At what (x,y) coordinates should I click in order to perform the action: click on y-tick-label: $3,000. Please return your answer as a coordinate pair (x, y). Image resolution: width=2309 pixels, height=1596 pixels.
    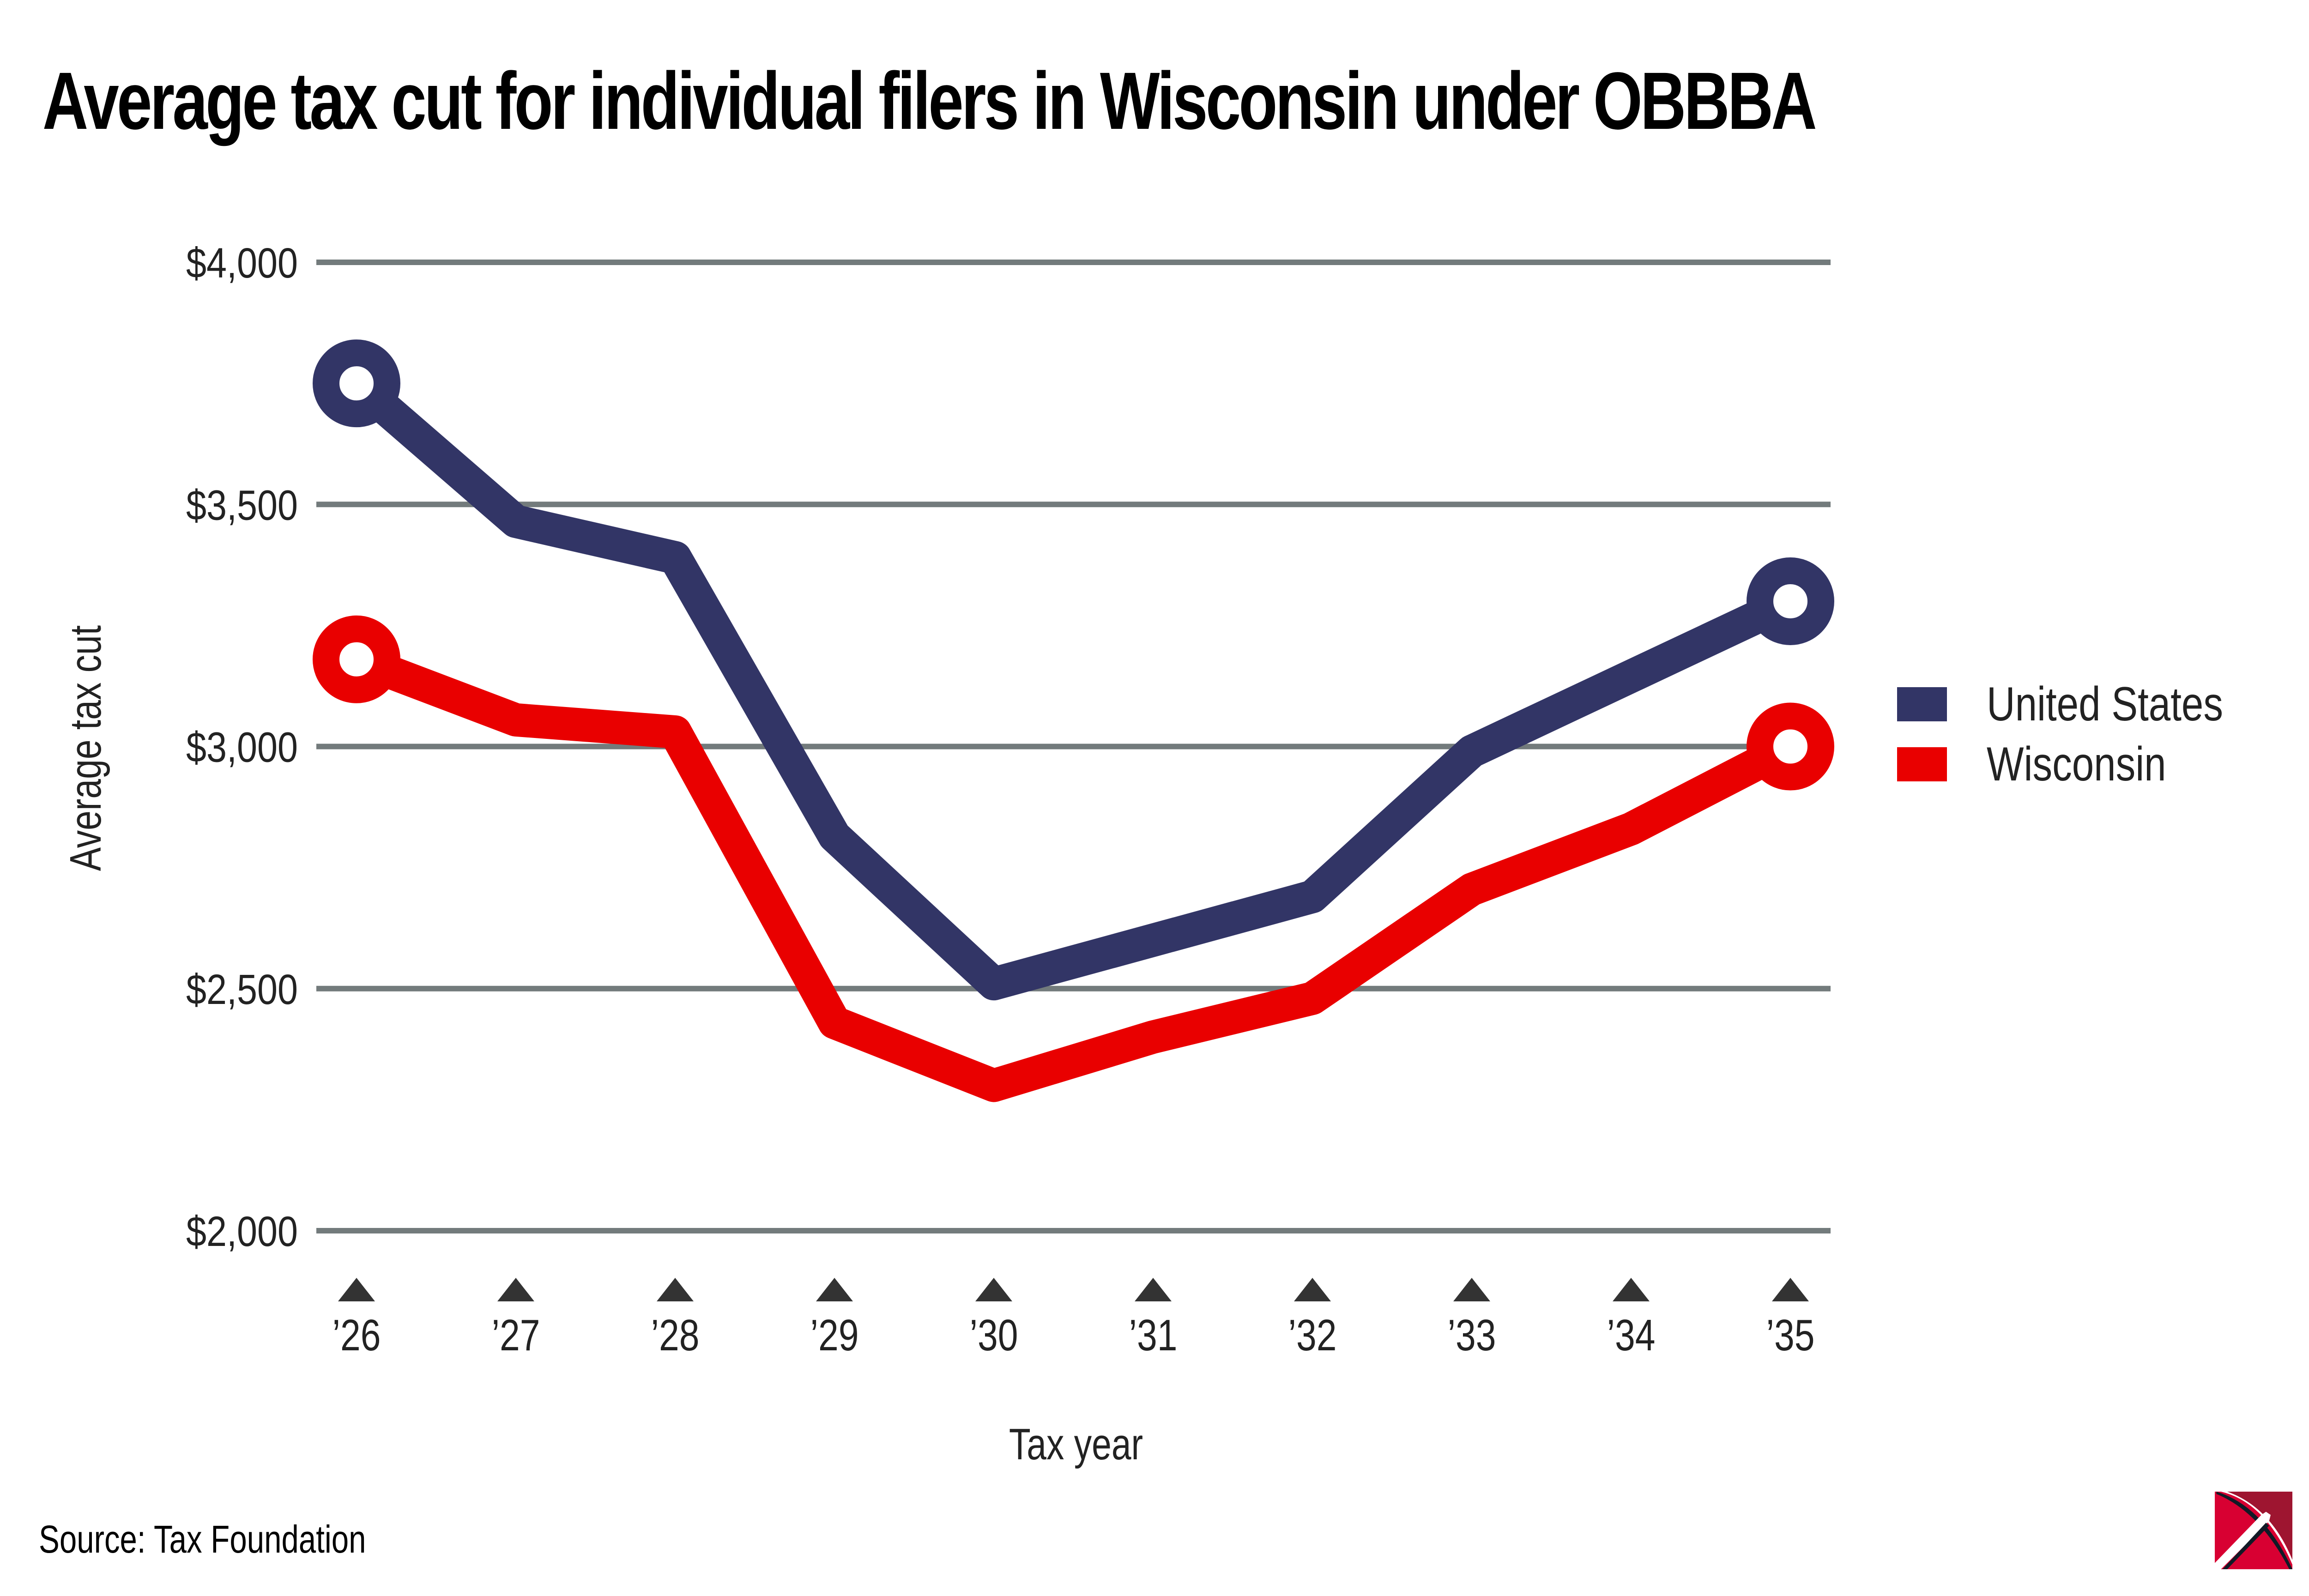
    Looking at the image, I should click on (242, 747).